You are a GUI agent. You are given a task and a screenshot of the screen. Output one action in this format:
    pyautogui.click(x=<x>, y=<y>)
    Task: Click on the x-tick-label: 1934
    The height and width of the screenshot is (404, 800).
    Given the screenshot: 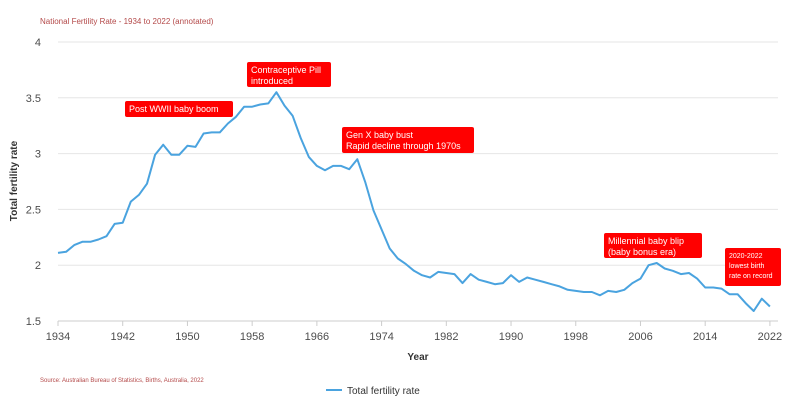 What is the action you would take?
    pyautogui.click(x=58, y=337)
    